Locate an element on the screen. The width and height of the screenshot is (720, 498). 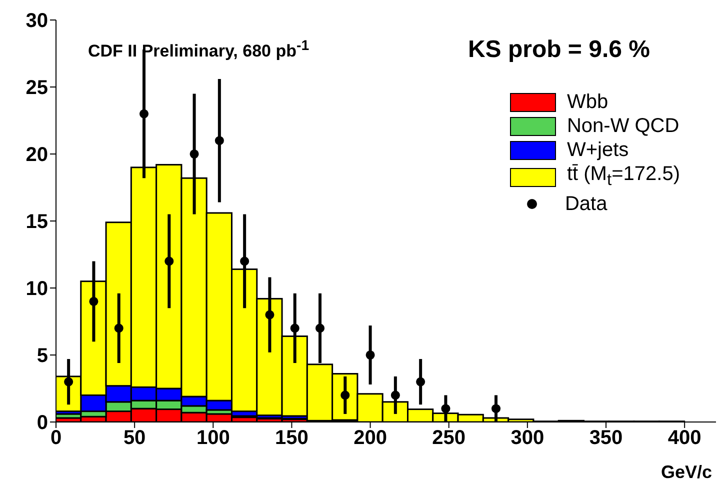
y-tick-label: 10 is located at coordinates (37, 289).